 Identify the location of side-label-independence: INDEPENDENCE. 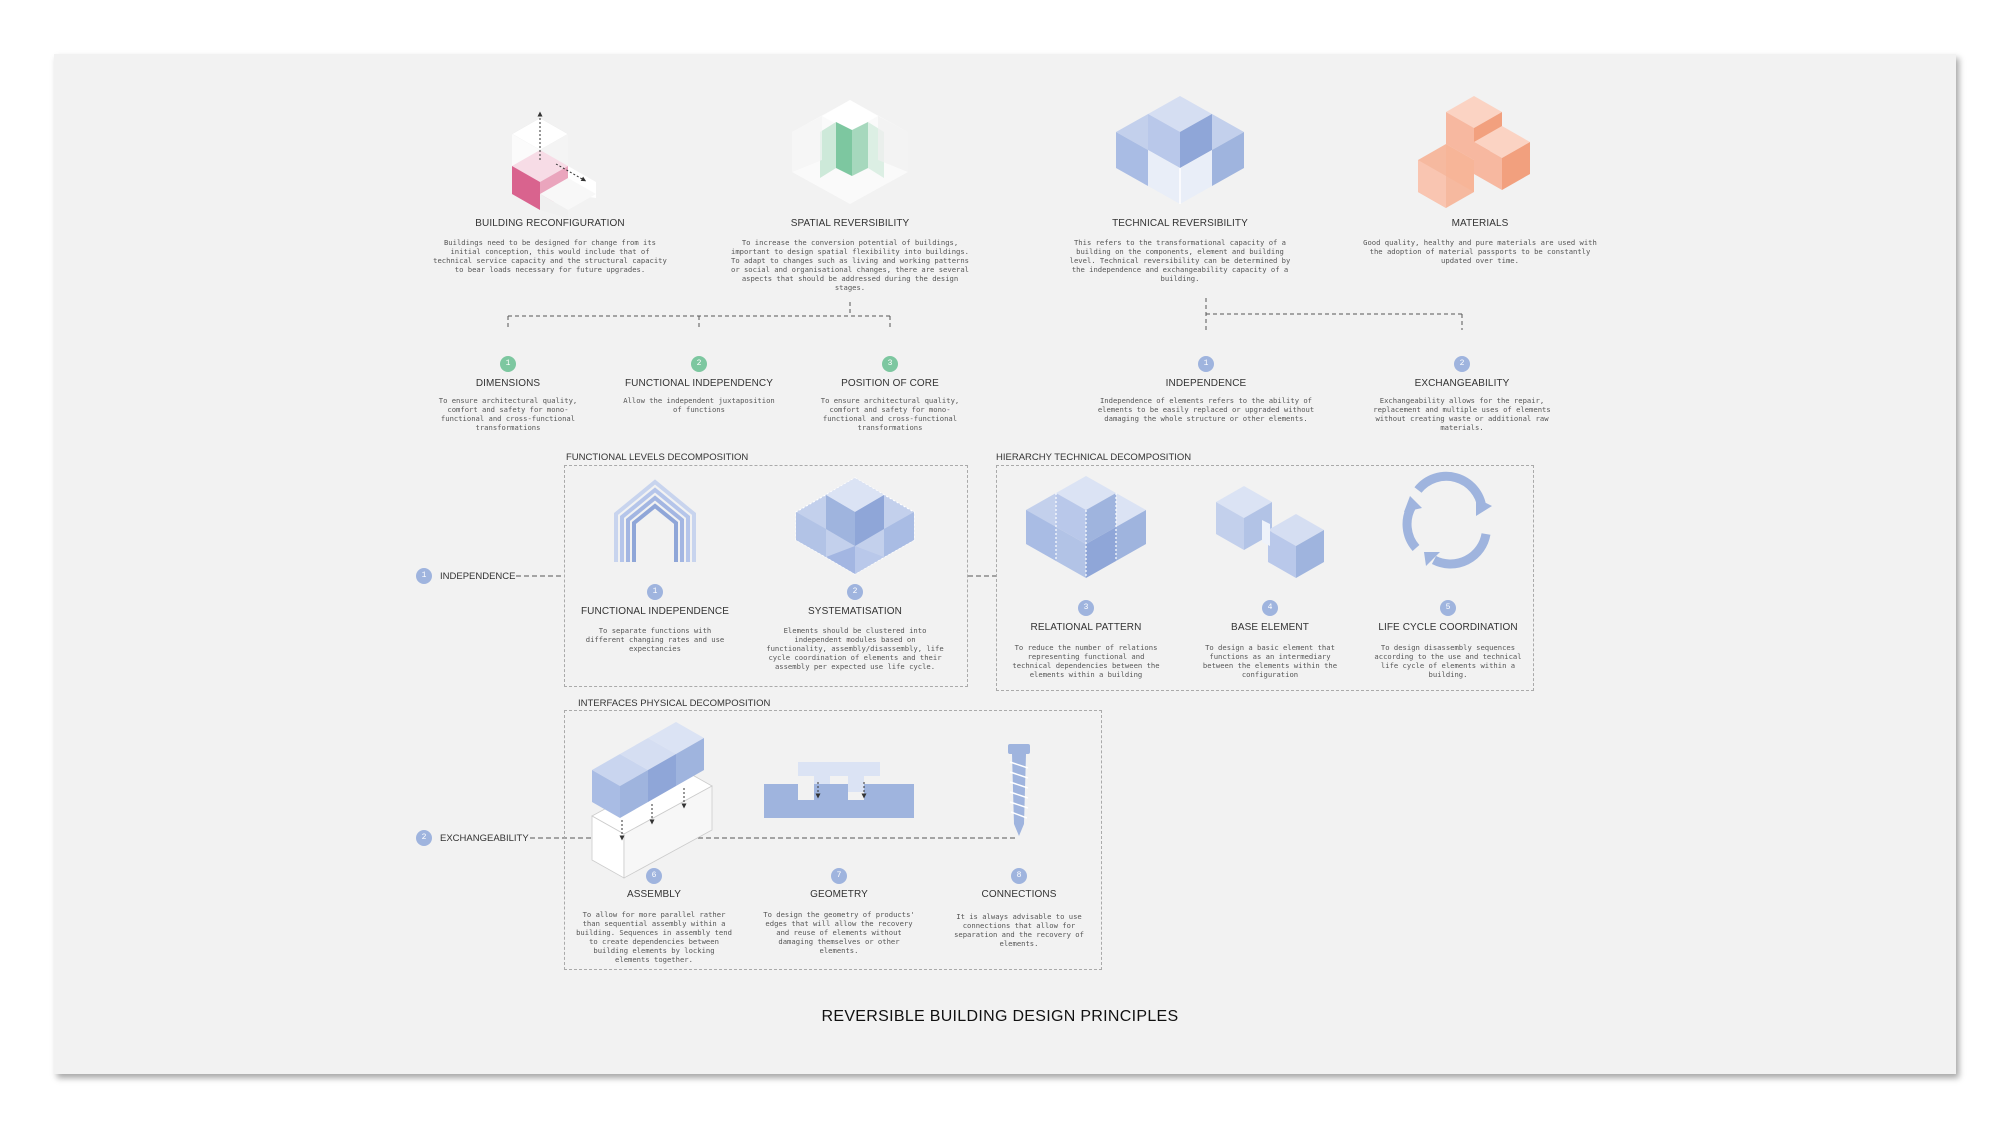
(478, 576).